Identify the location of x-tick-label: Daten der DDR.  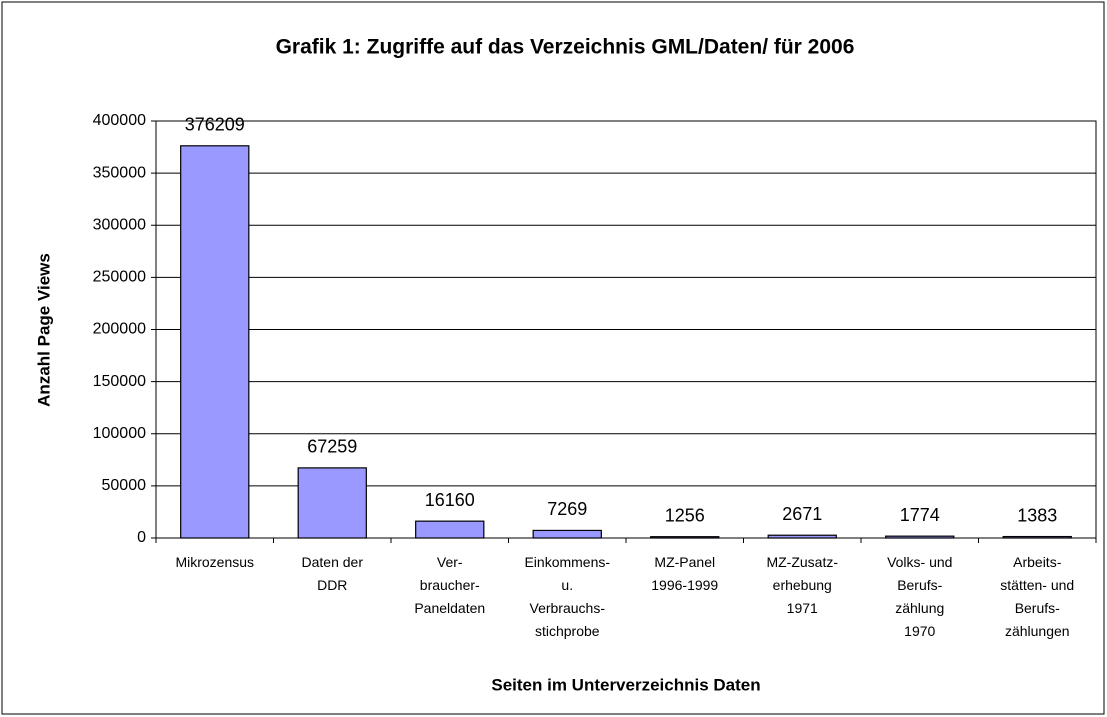
(333, 573).